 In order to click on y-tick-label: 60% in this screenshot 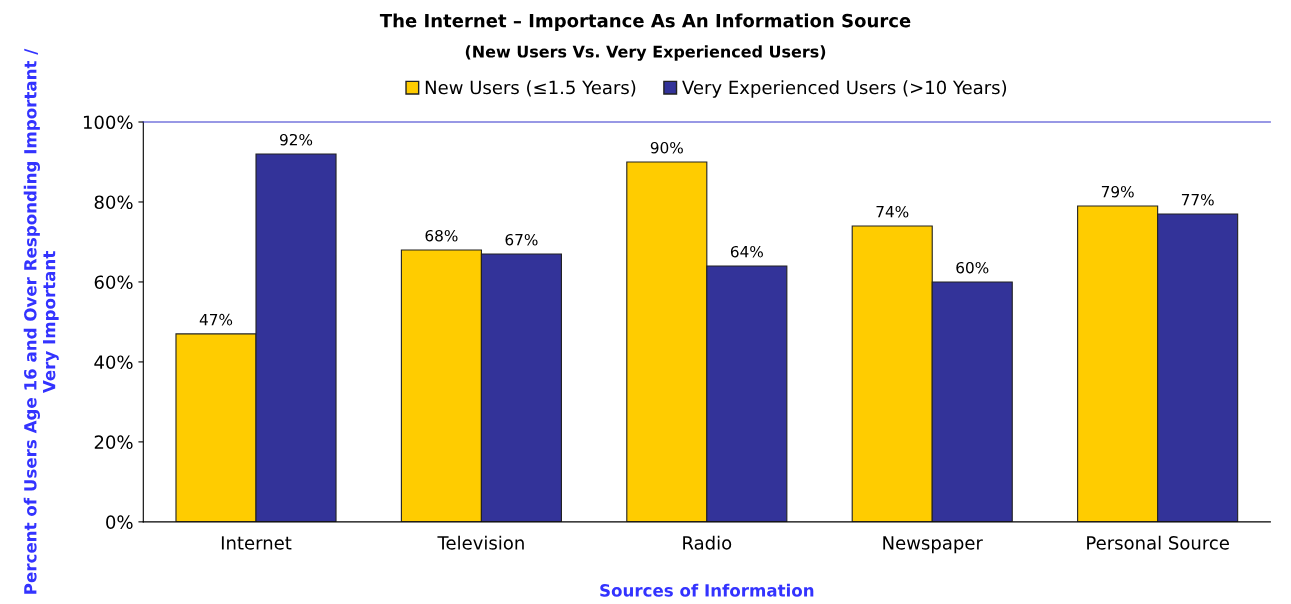, I will do `click(113, 282)`.